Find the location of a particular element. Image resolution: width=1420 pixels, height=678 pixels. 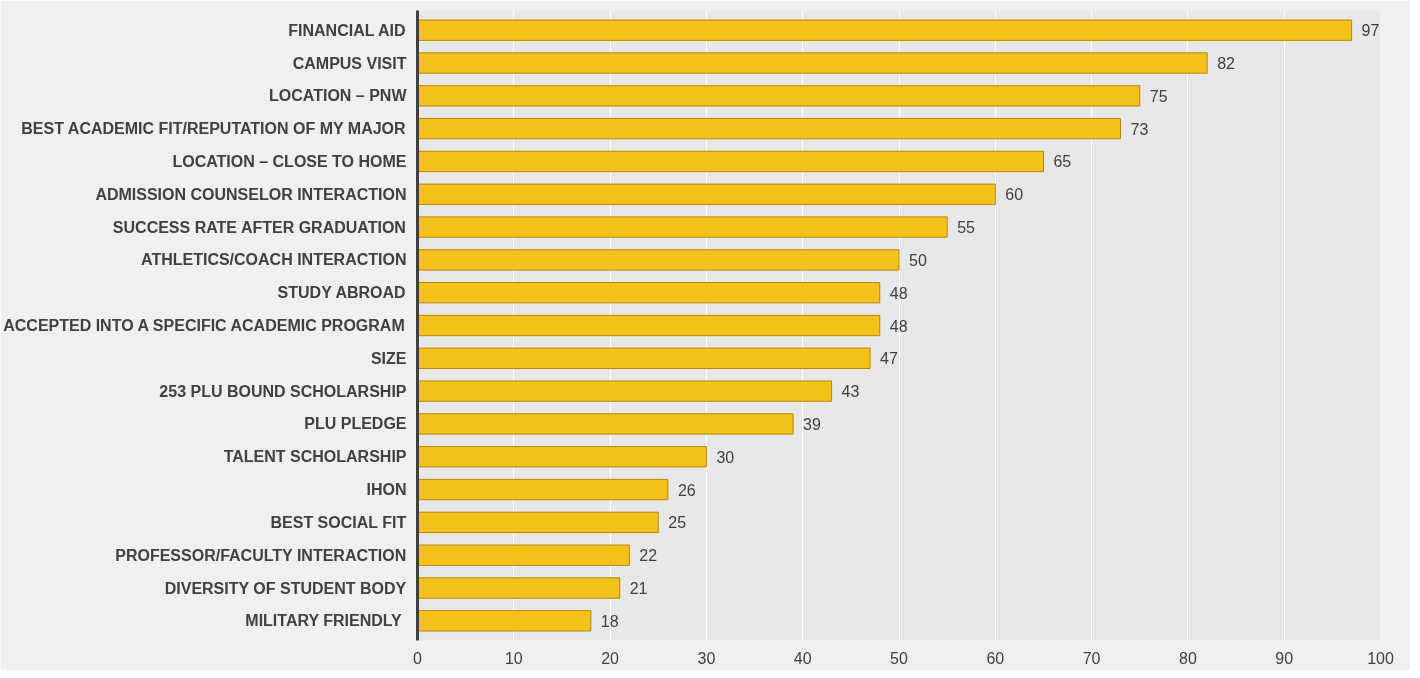

data-label: 82 is located at coordinates (1226, 63).